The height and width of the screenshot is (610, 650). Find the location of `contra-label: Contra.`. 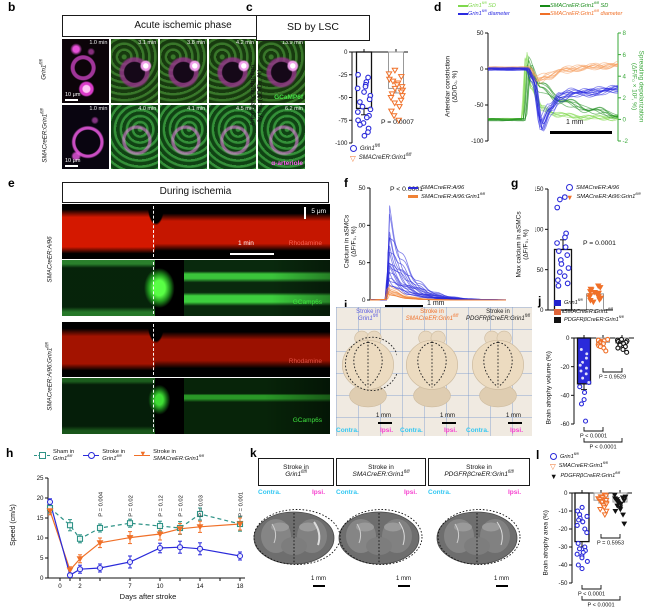

contra-label: Contra. is located at coordinates (477, 430).